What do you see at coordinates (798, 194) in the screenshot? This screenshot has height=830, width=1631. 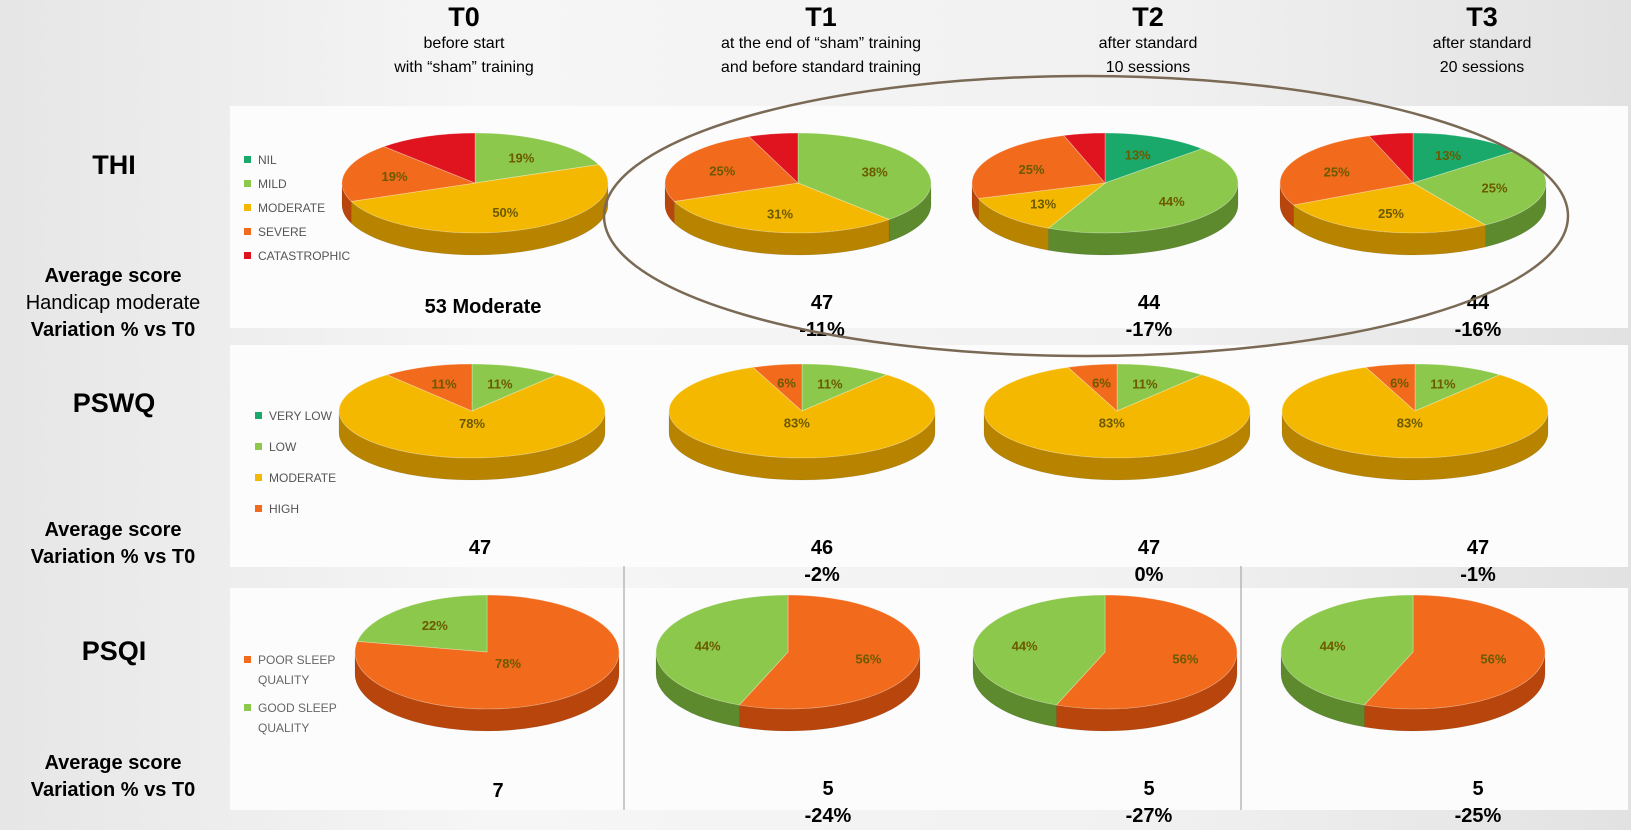 I see `thi-pie-1: 38% 31% 25%` at bounding box center [798, 194].